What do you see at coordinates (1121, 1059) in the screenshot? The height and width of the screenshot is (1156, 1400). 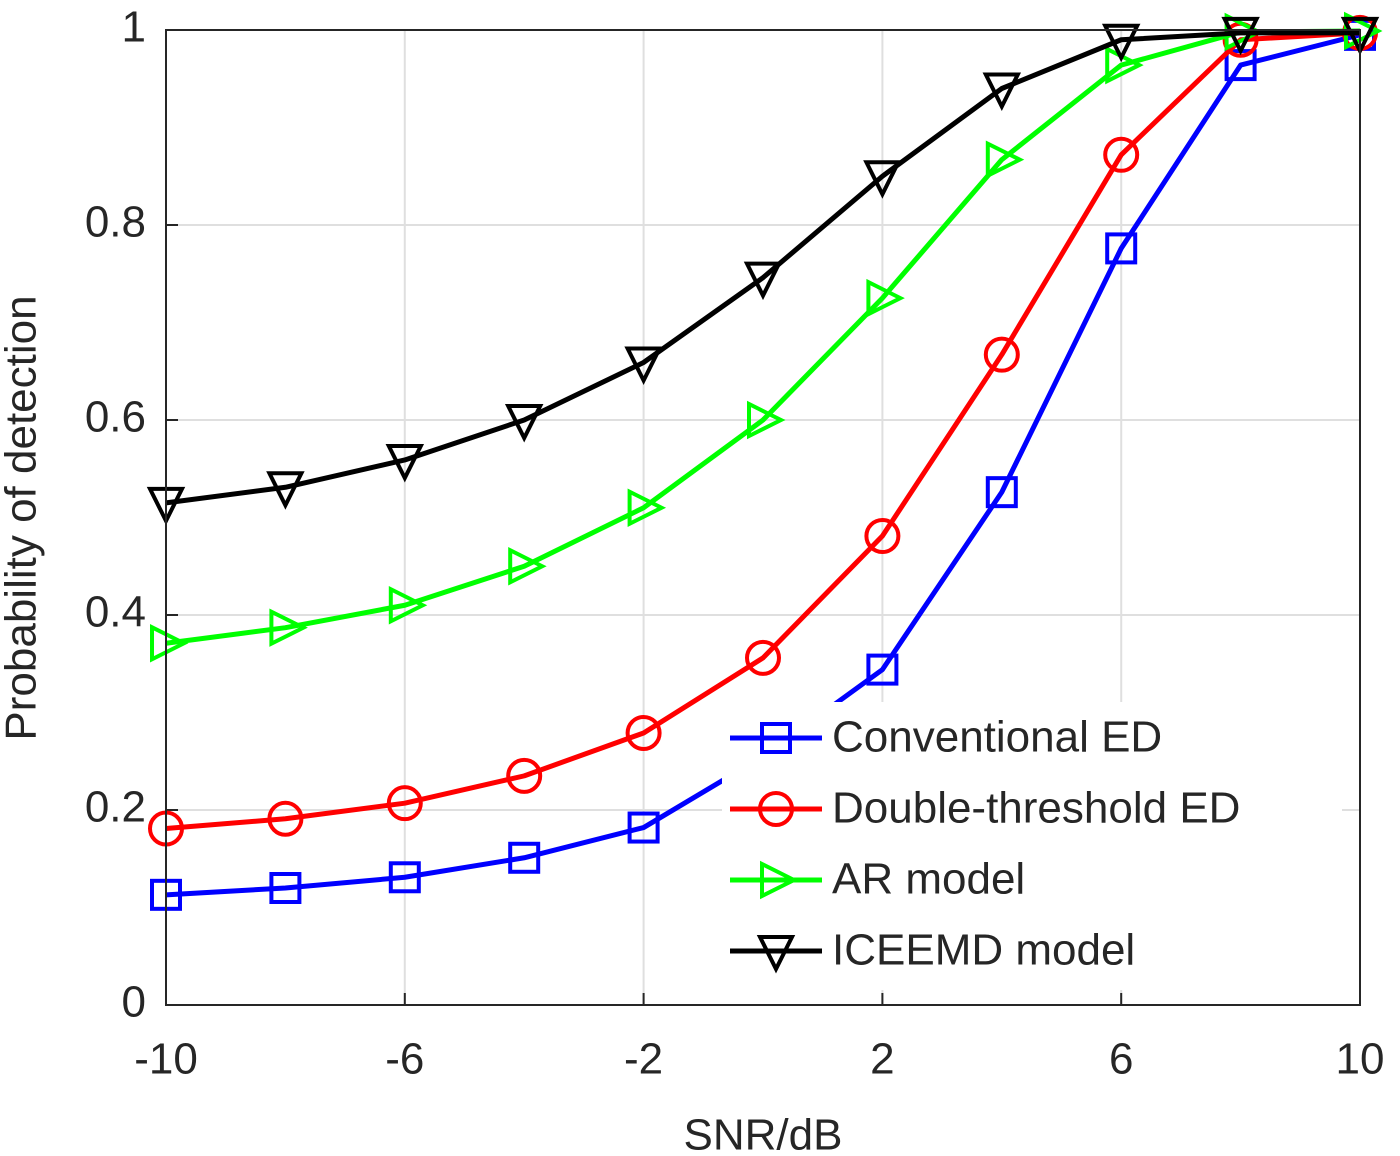 I see `x-tick-label: 6` at bounding box center [1121, 1059].